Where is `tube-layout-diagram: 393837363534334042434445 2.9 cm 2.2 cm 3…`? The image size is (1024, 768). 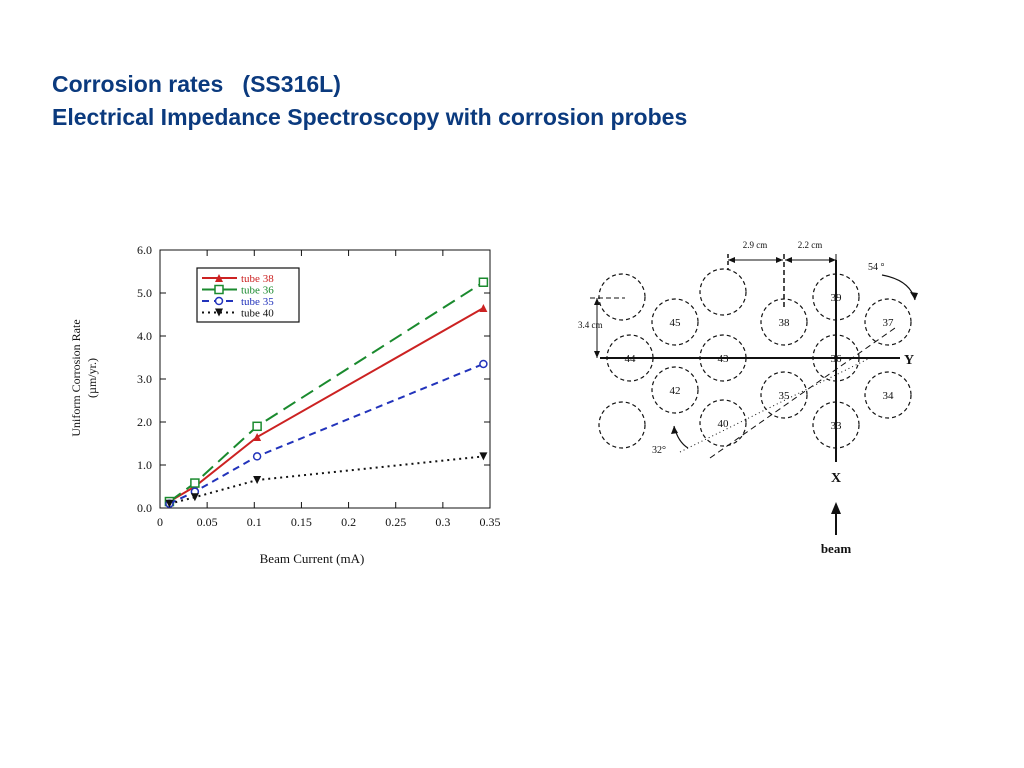 tube-layout-diagram: 393837363534334042434445 2.9 cm 2.2 cm 3… is located at coordinates (748, 398).